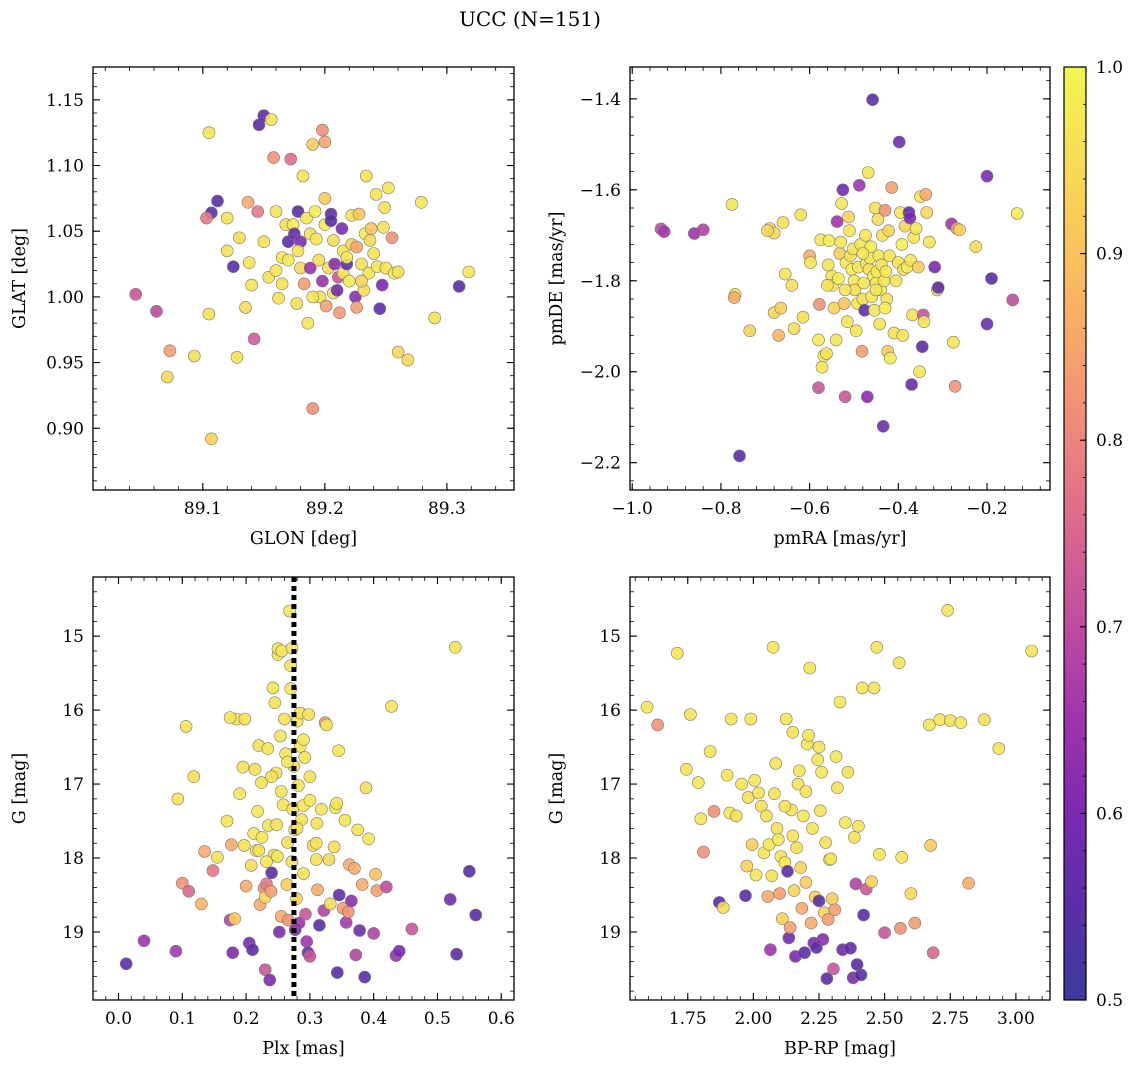  I want to click on y-tick-label: −1.6, so click(600, 191).